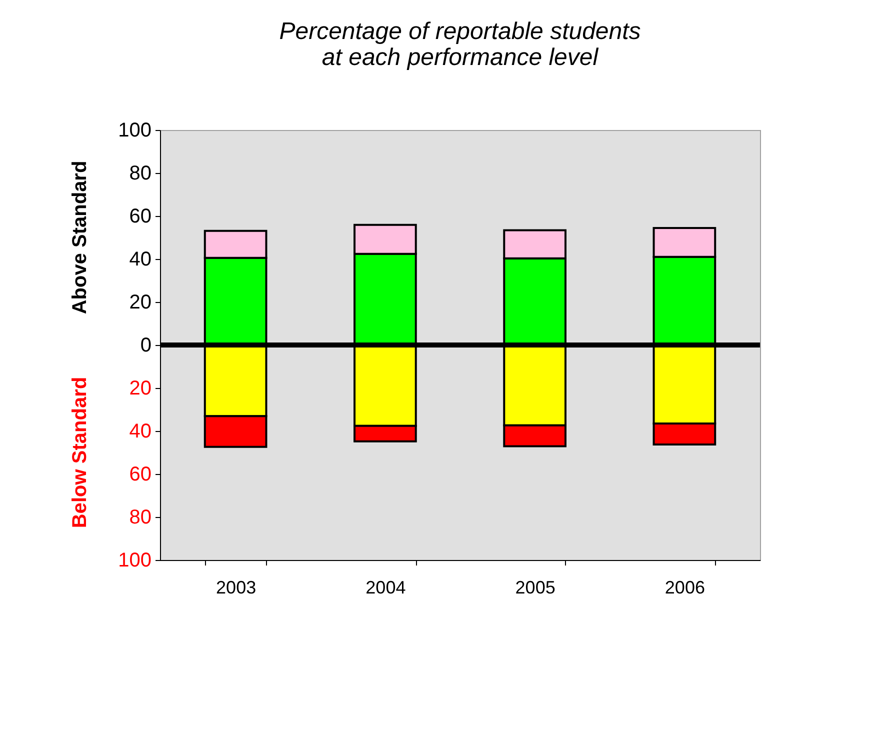  I want to click on y-tick-label: 0, so click(146, 345).